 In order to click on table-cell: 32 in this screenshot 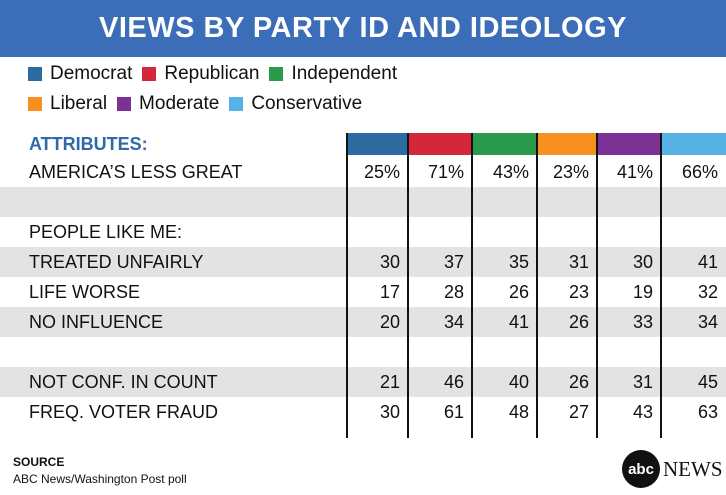, I will do `click(707, 292)`.